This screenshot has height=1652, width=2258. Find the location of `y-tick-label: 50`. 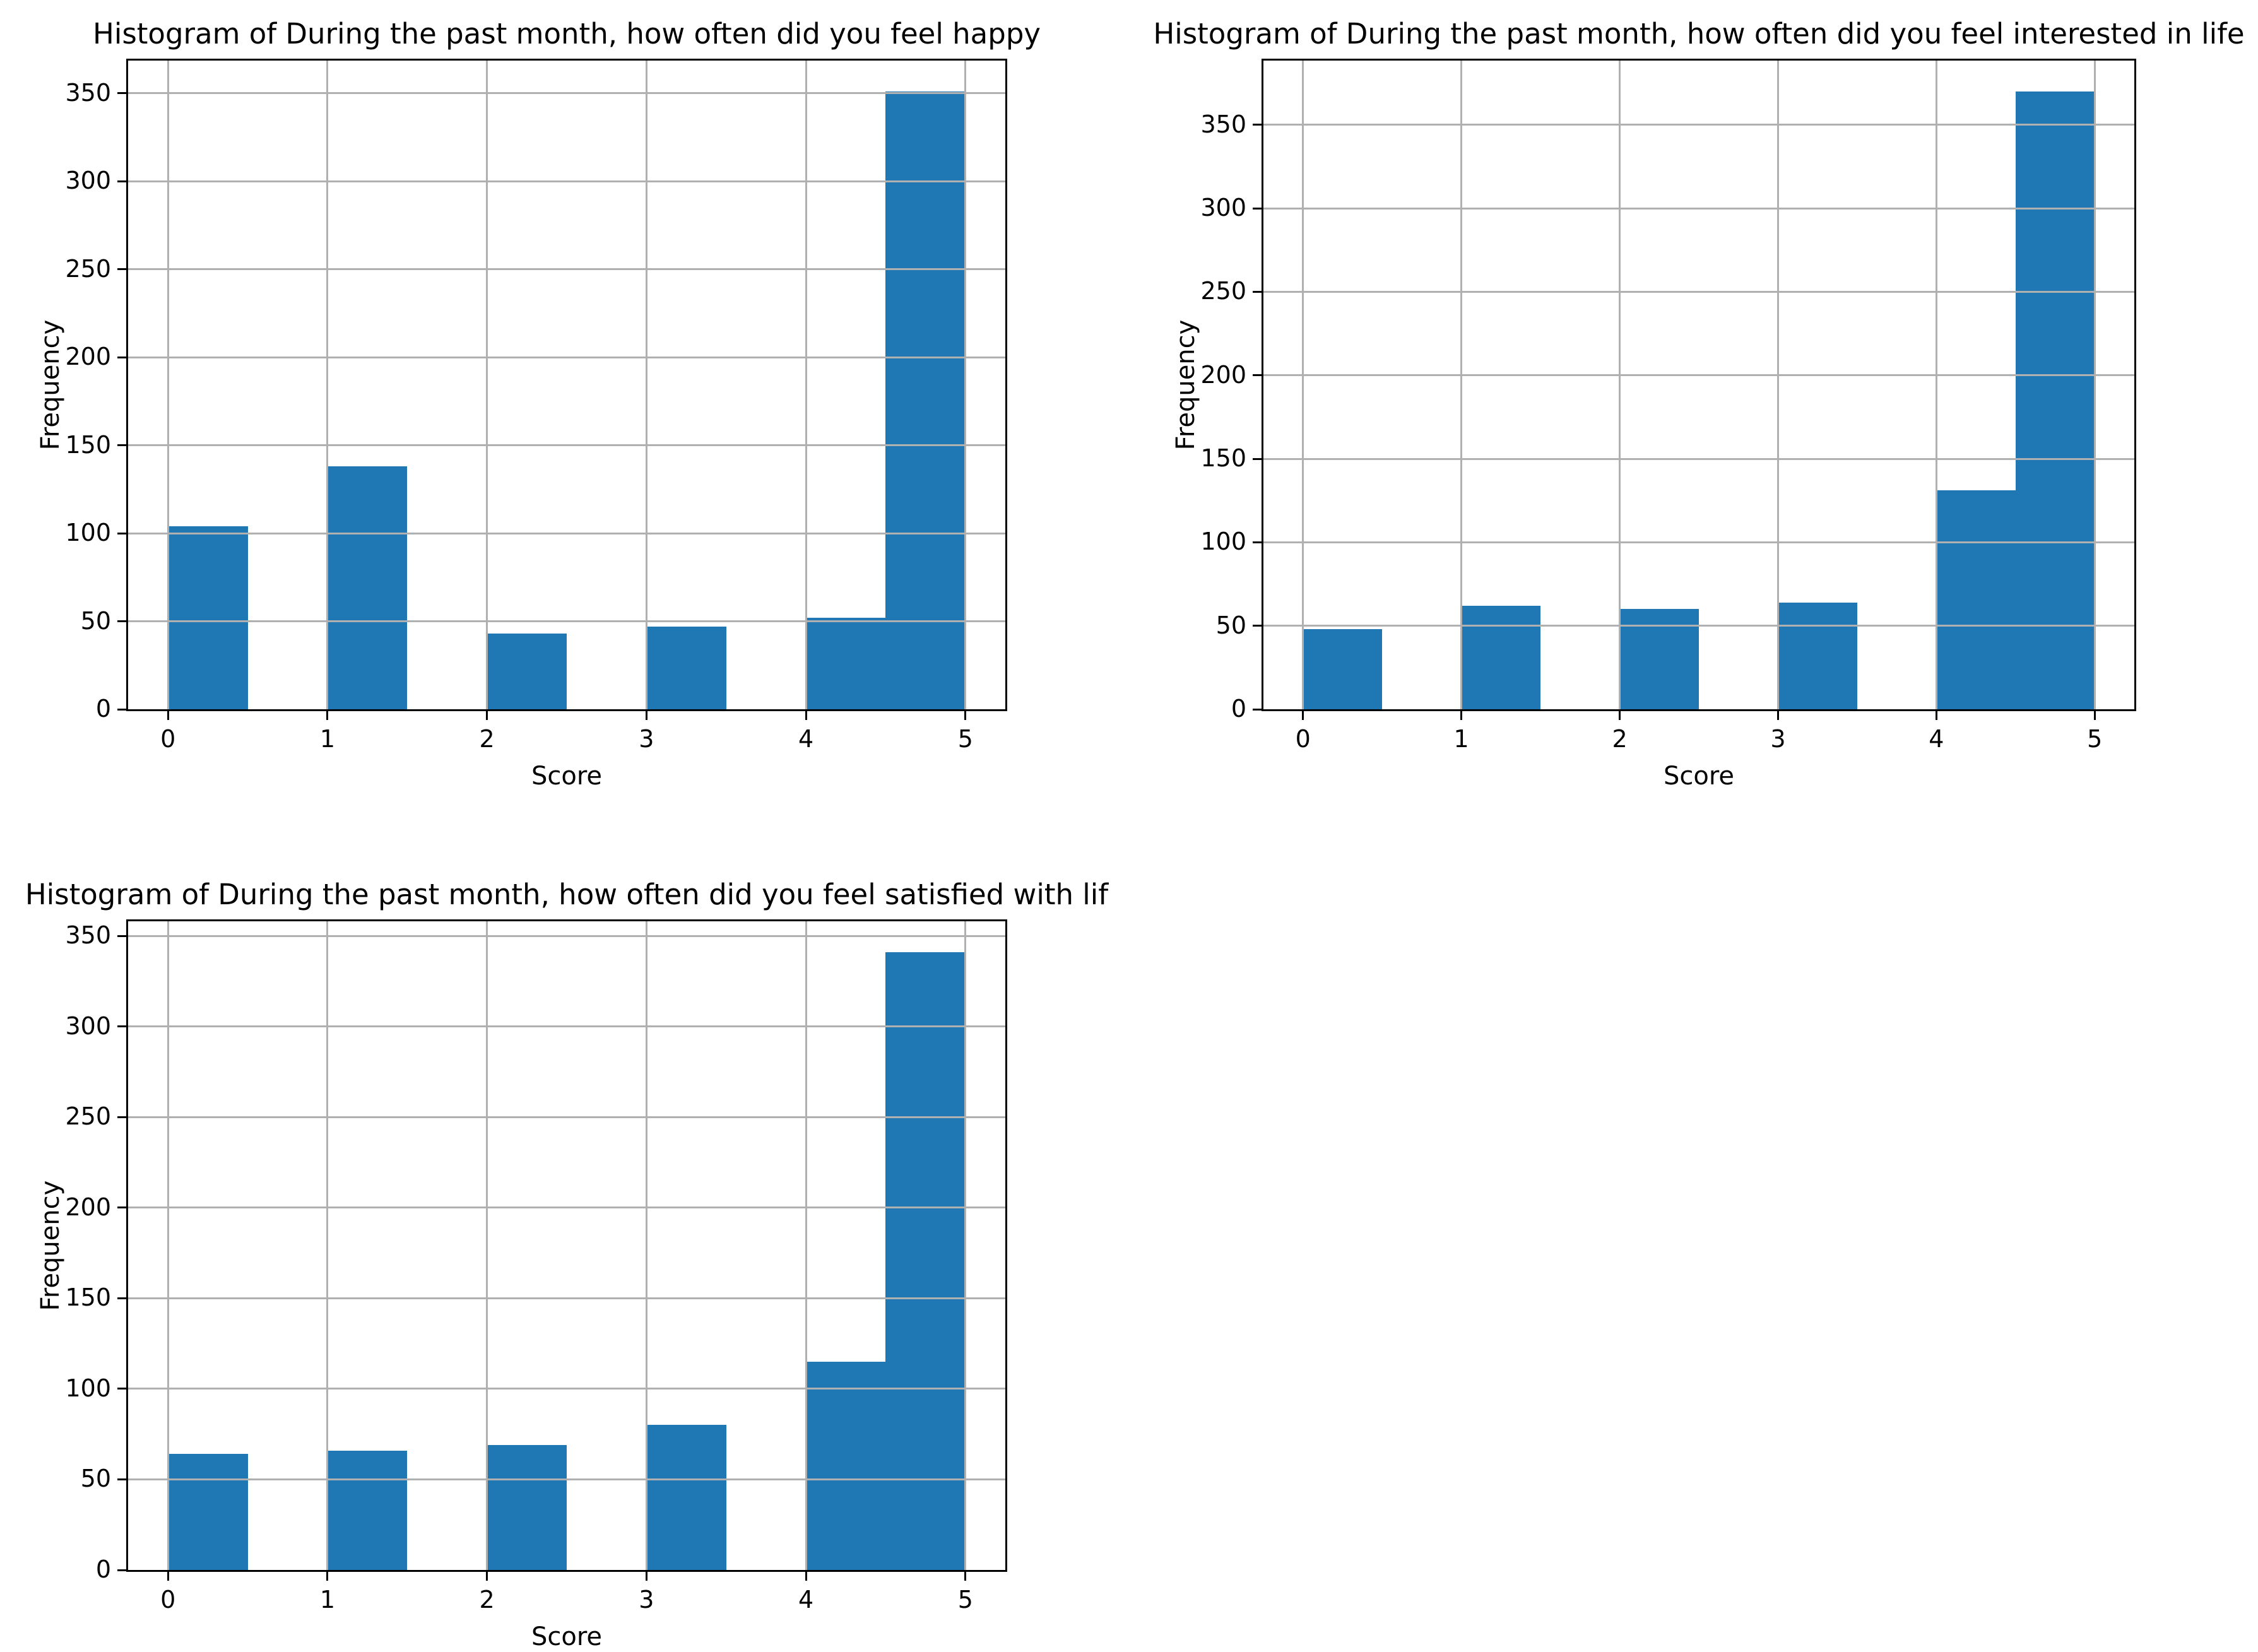

y-tick-label: 50 is located at coordinates (1230, 625).